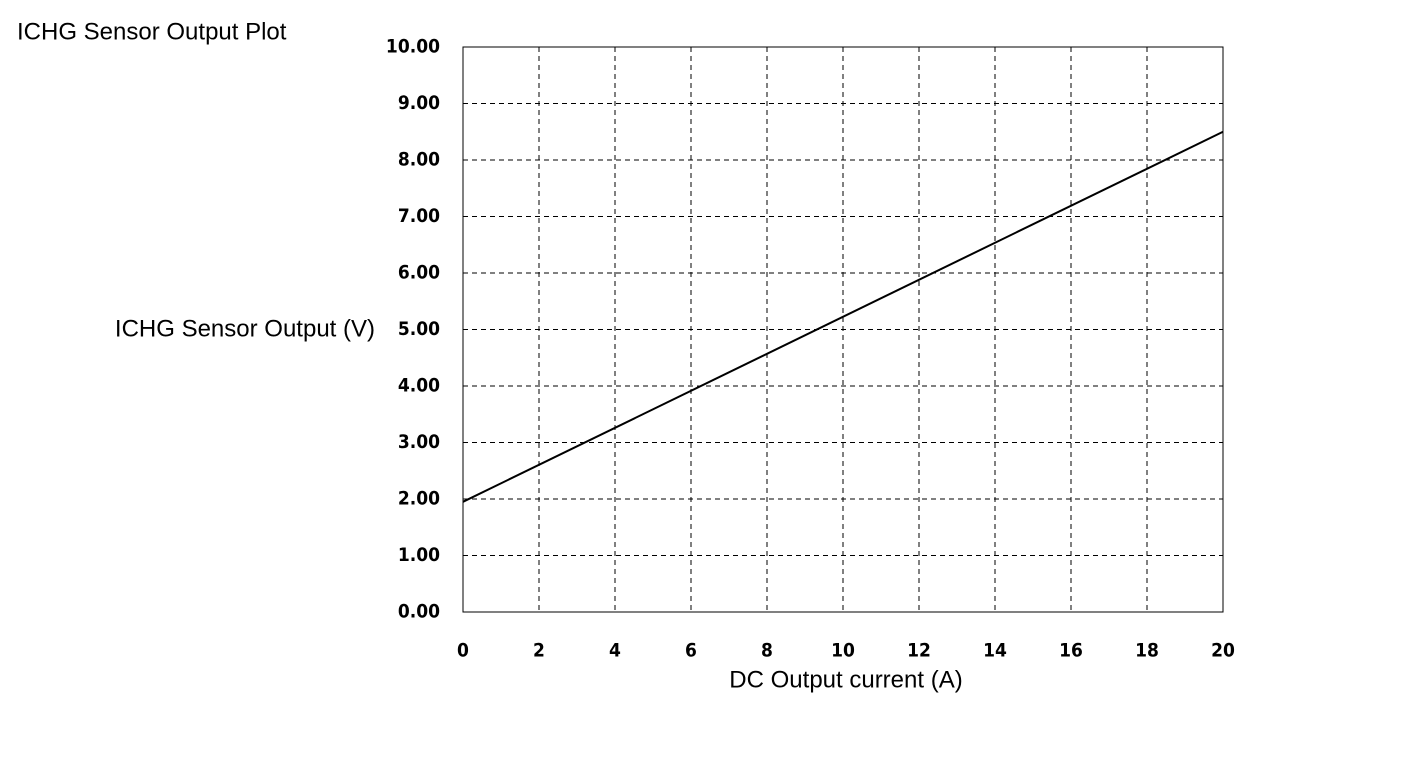 Image resolution: width=1424 pixels, height=759 pixels. Describe the element at coordinates (845, 679) in the screenshot. I see `x-axis-label: DC Output current (A)` at that location.